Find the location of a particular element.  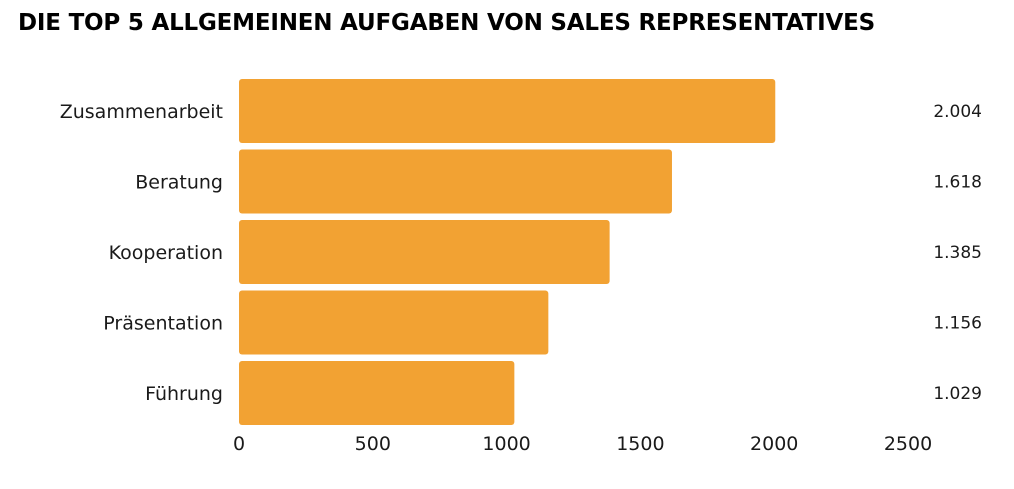

value-label-1: 1.618 is located at coordinates (957, 183).